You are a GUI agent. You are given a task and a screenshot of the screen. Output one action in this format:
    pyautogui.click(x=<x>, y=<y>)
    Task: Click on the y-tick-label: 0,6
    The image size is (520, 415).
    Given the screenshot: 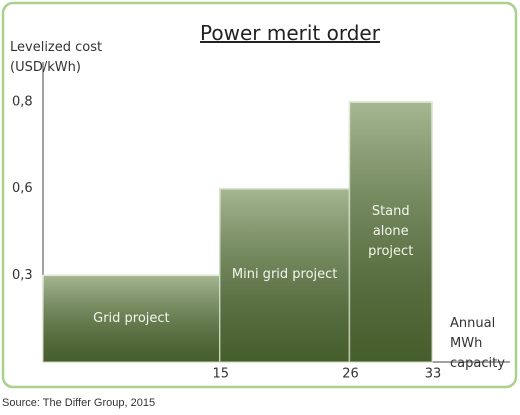 What is the action you would take?
    pyautogui.click(x=22, y=188)
    